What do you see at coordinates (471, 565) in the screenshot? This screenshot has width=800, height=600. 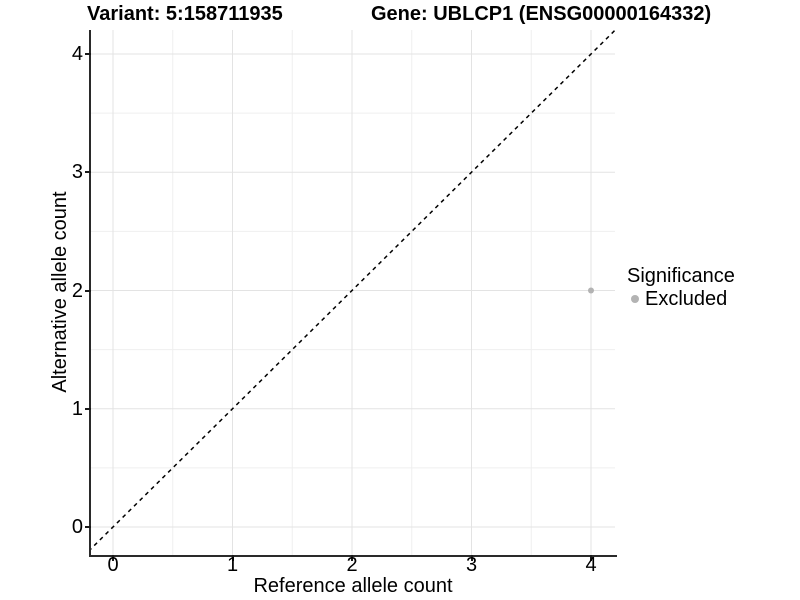 I see `x-tick-label: 3` at bounding box center [471, 565].